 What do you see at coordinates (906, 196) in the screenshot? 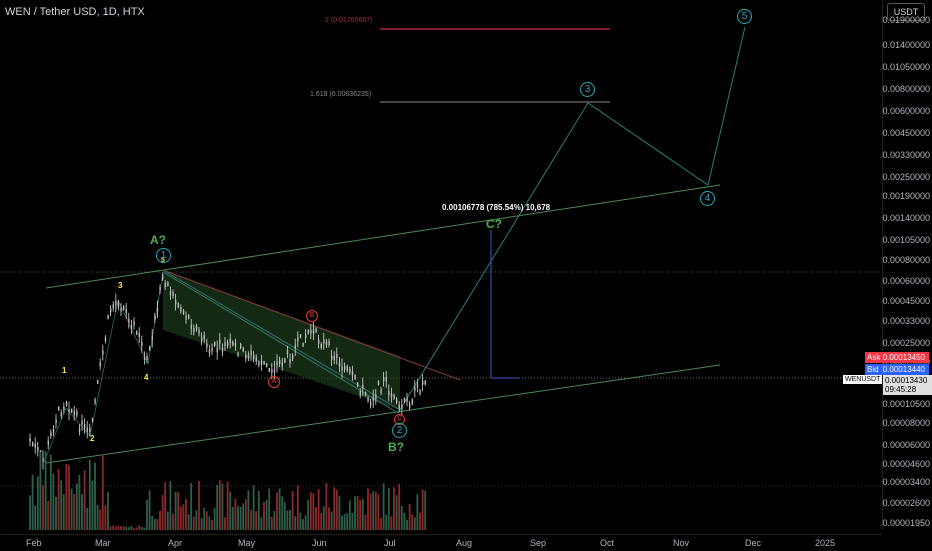
I see `price-axis-label: 0.00190000` at bounding box center [906, 196].